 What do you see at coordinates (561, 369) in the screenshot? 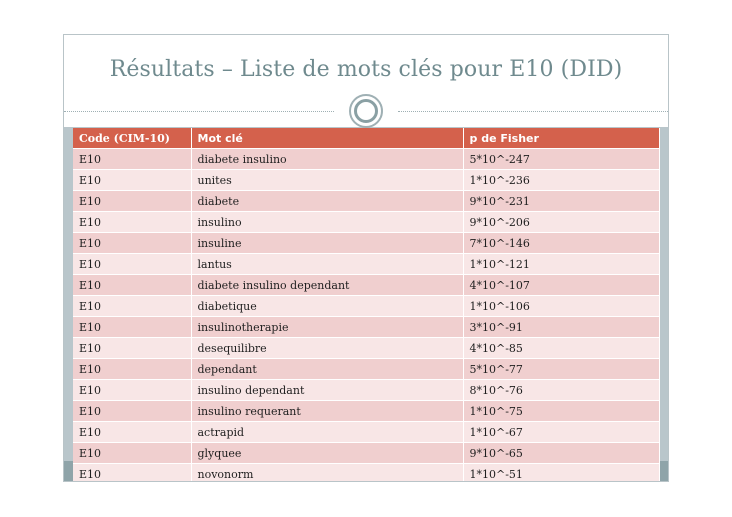
I see `cell-p-value: 5*10^-77` at bounding box center [561, 369].